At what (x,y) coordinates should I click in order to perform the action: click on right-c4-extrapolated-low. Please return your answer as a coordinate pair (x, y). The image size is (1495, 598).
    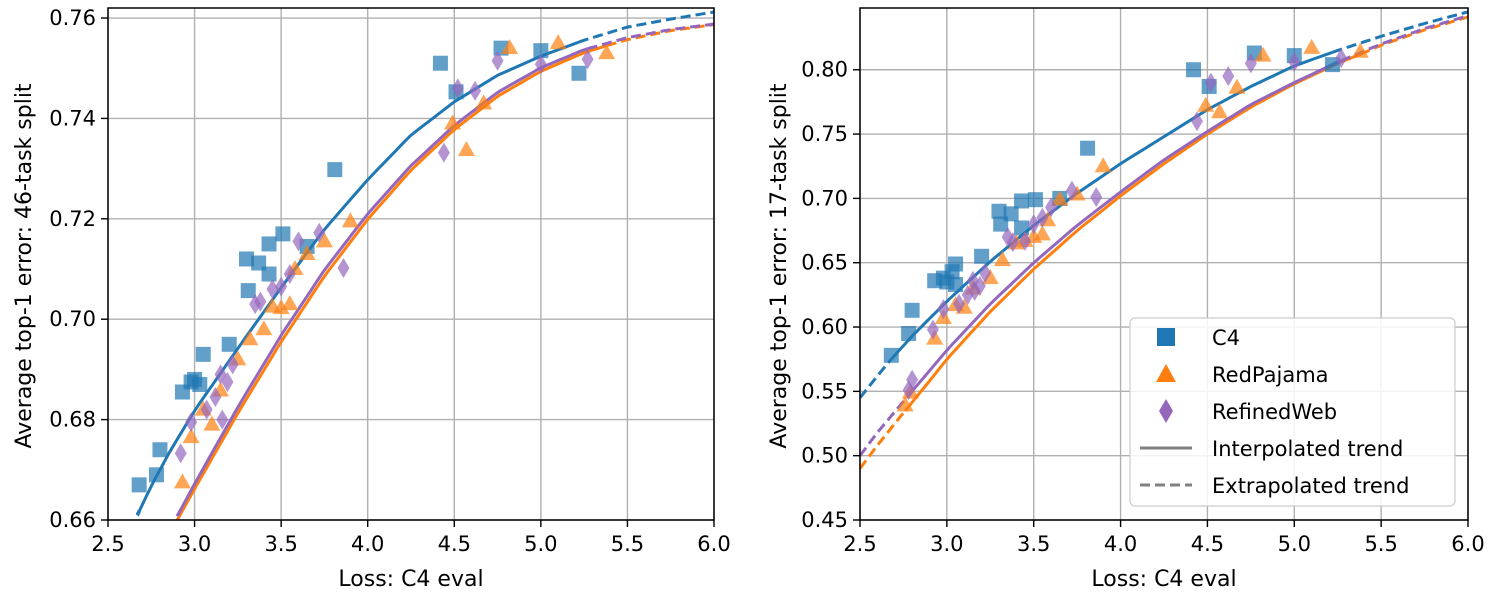
    Looking at the image, I should click on (876, 378).